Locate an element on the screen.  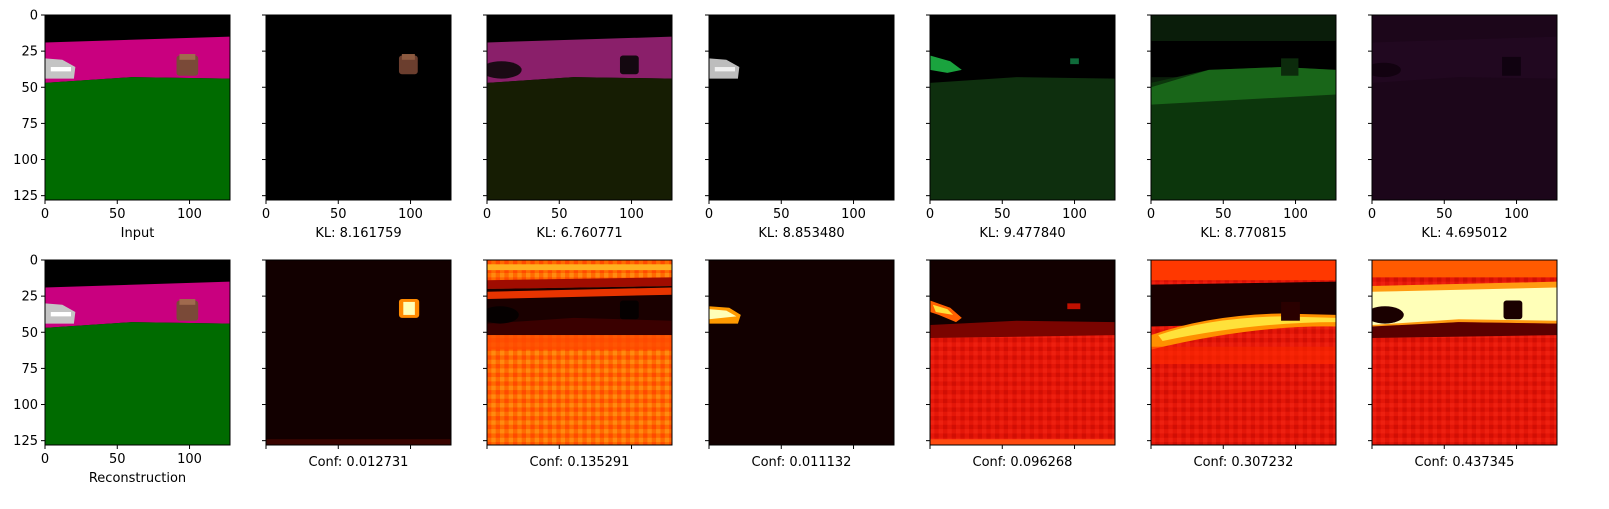
slot4-mask-image is located at coordinates (1022, 107).